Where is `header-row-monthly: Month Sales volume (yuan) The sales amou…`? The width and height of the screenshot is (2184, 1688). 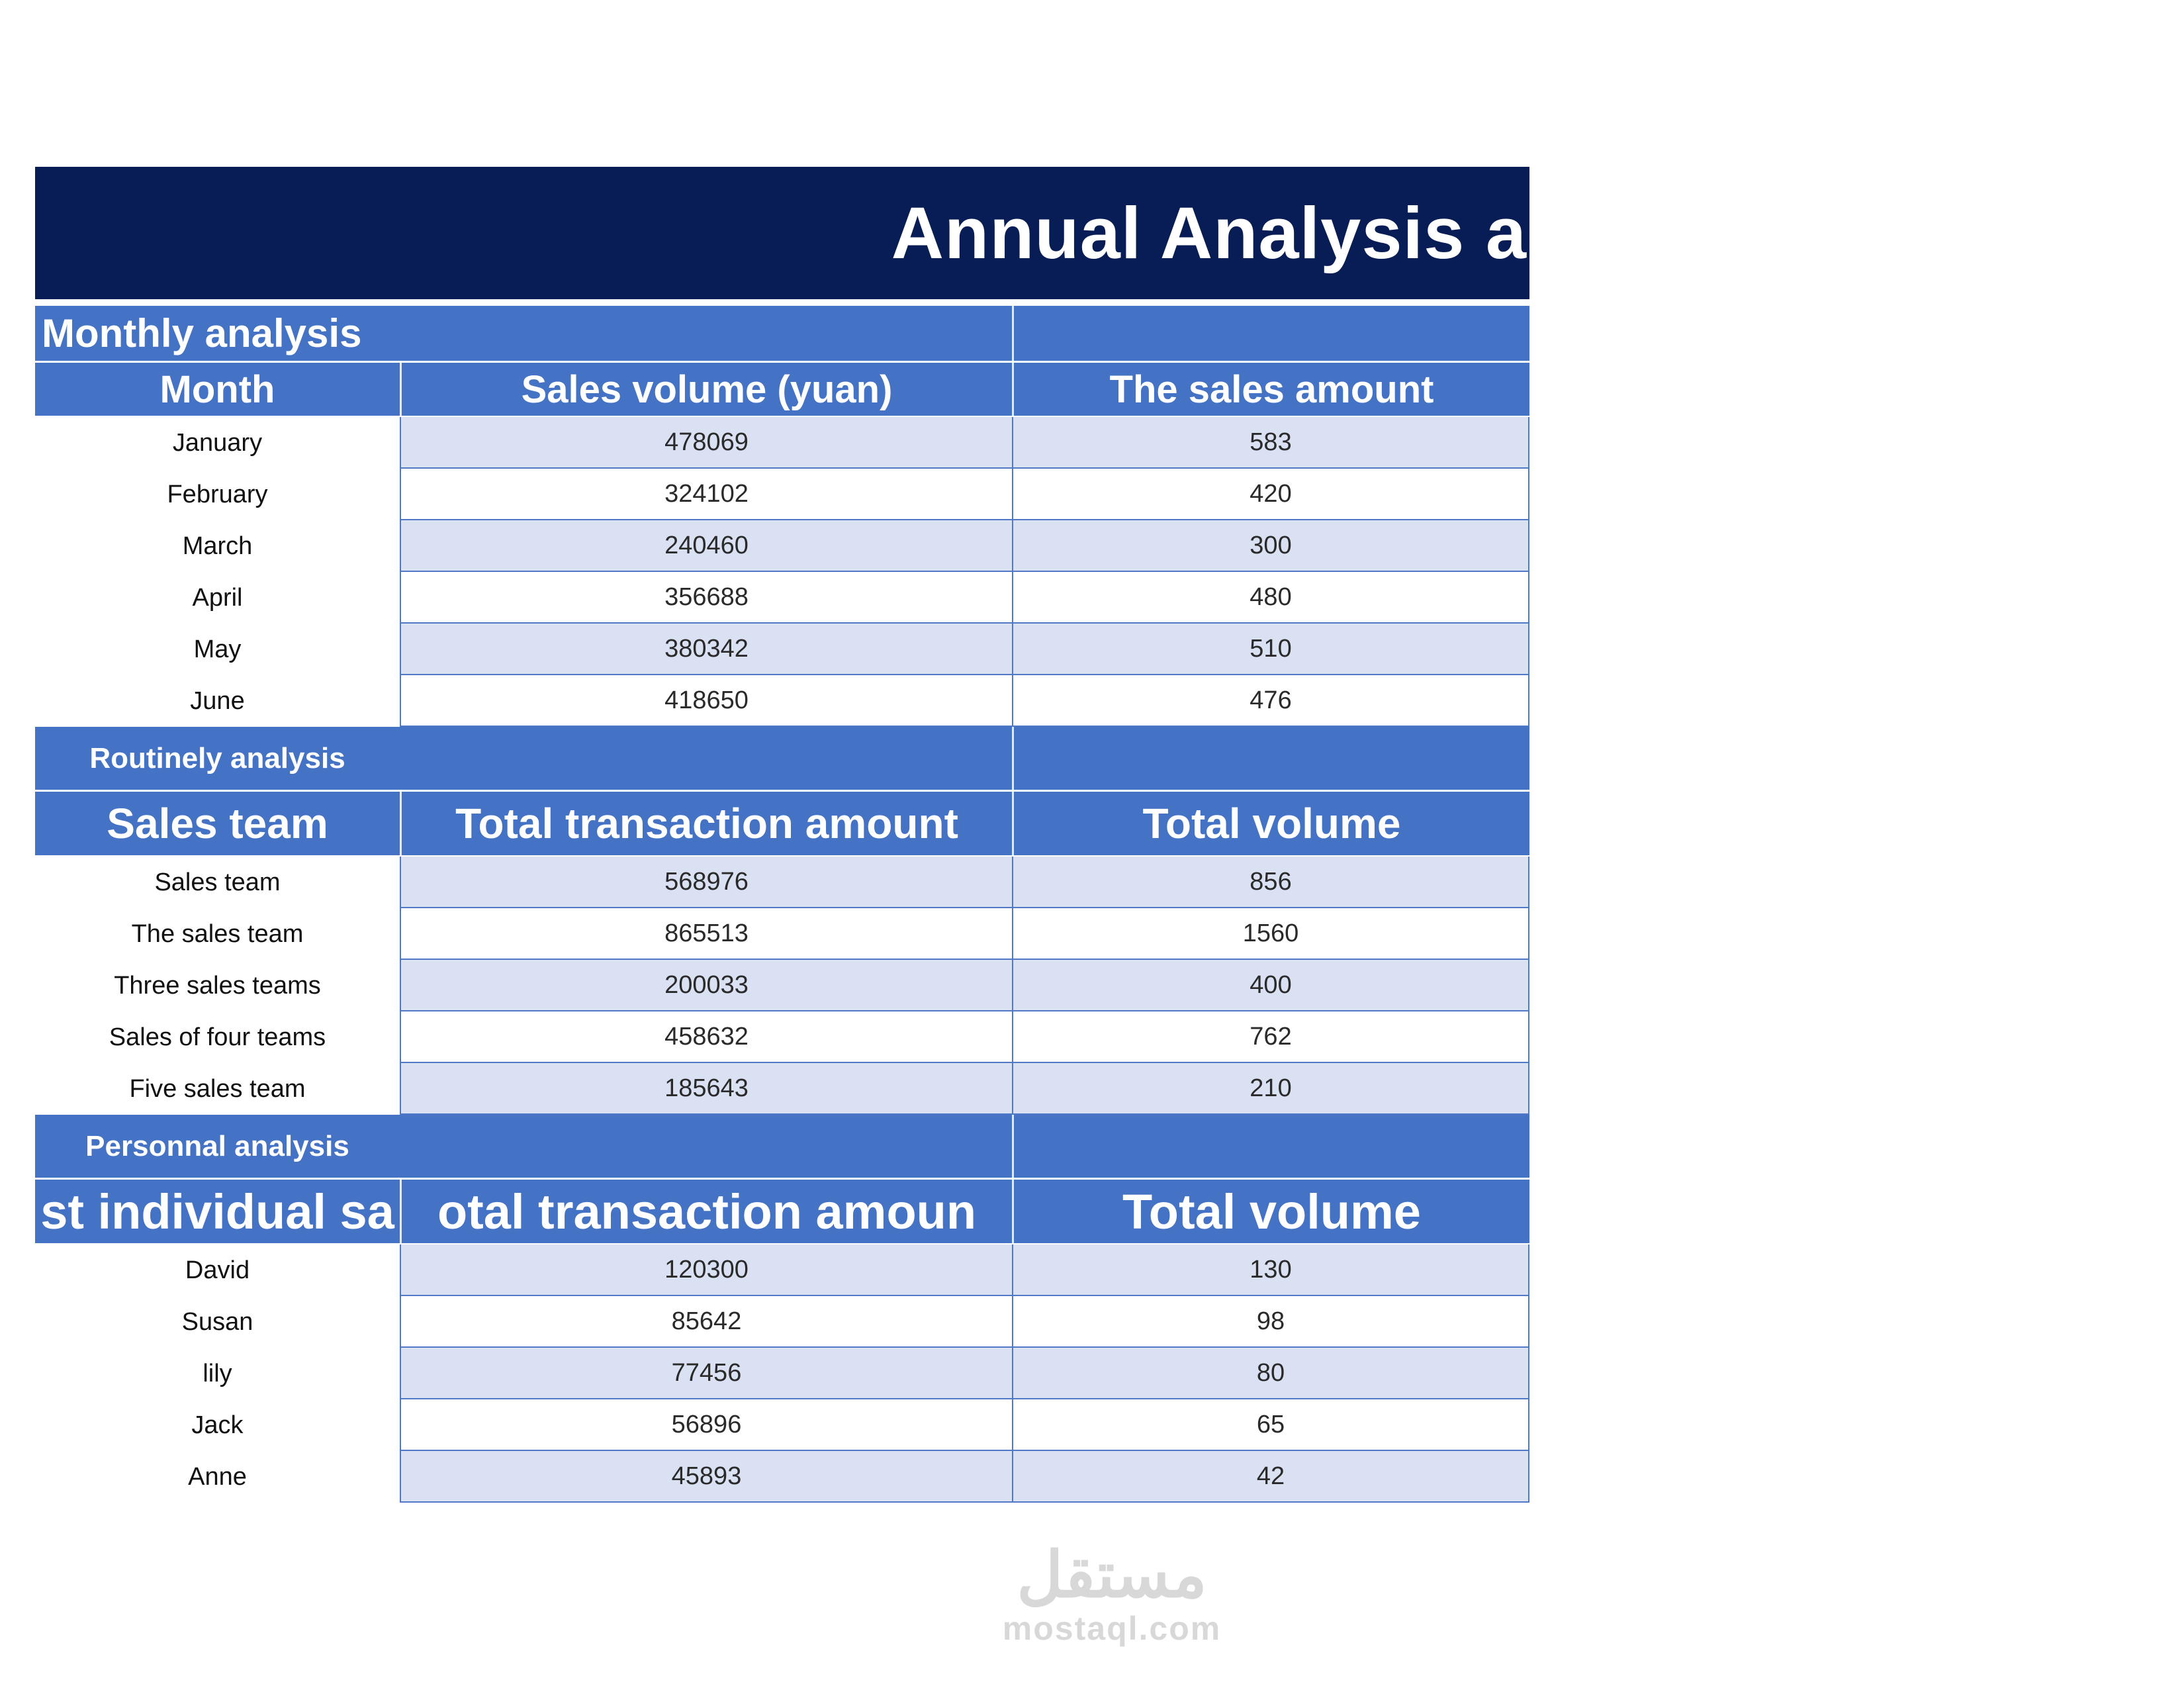
header-row-monthly: Month Sales volume (yuan) The sales amou… is located at coordinates (782, 390).